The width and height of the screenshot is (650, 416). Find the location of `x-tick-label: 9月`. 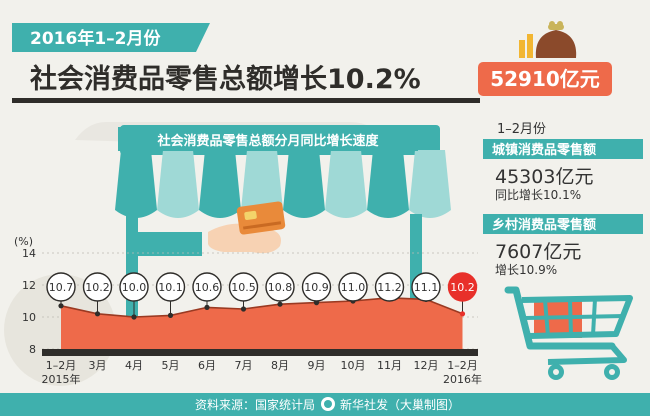

x-tick-label: 9月 is located at coordinates (317, 365).